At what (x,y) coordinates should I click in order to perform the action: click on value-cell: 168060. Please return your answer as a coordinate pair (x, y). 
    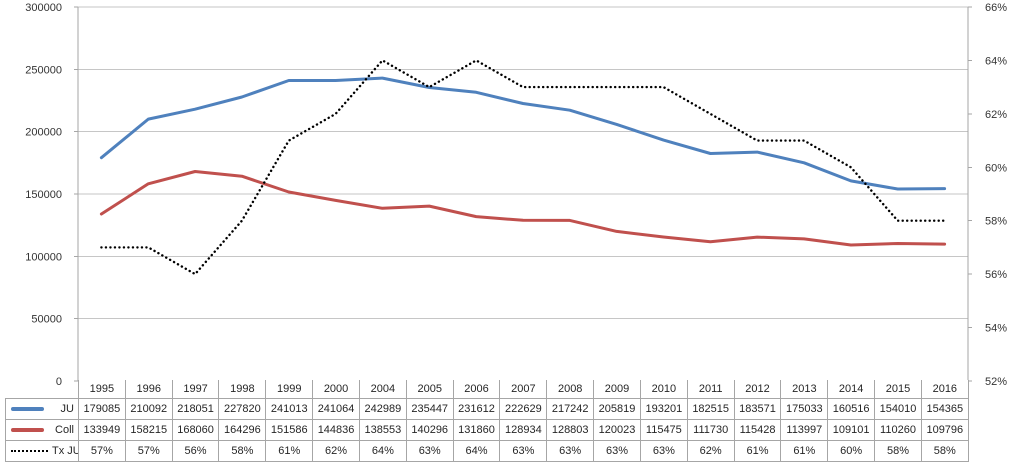
    Looking at the image, I should click on (195, 430).